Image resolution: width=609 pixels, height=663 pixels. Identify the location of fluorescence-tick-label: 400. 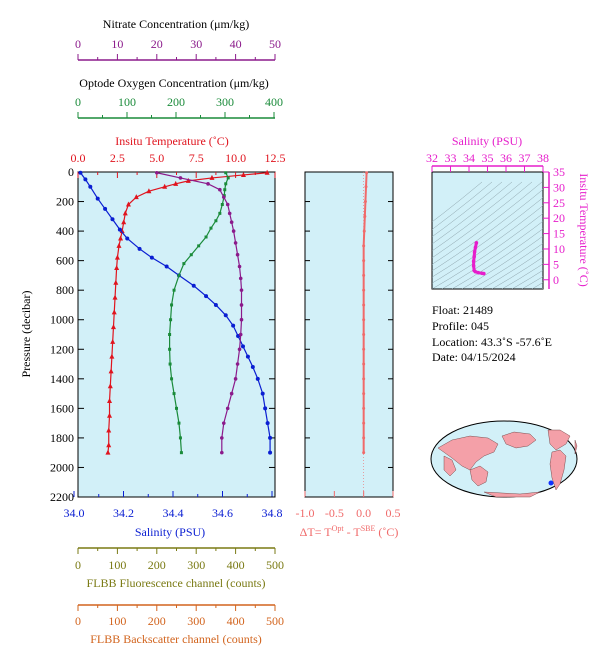
(236, 565).